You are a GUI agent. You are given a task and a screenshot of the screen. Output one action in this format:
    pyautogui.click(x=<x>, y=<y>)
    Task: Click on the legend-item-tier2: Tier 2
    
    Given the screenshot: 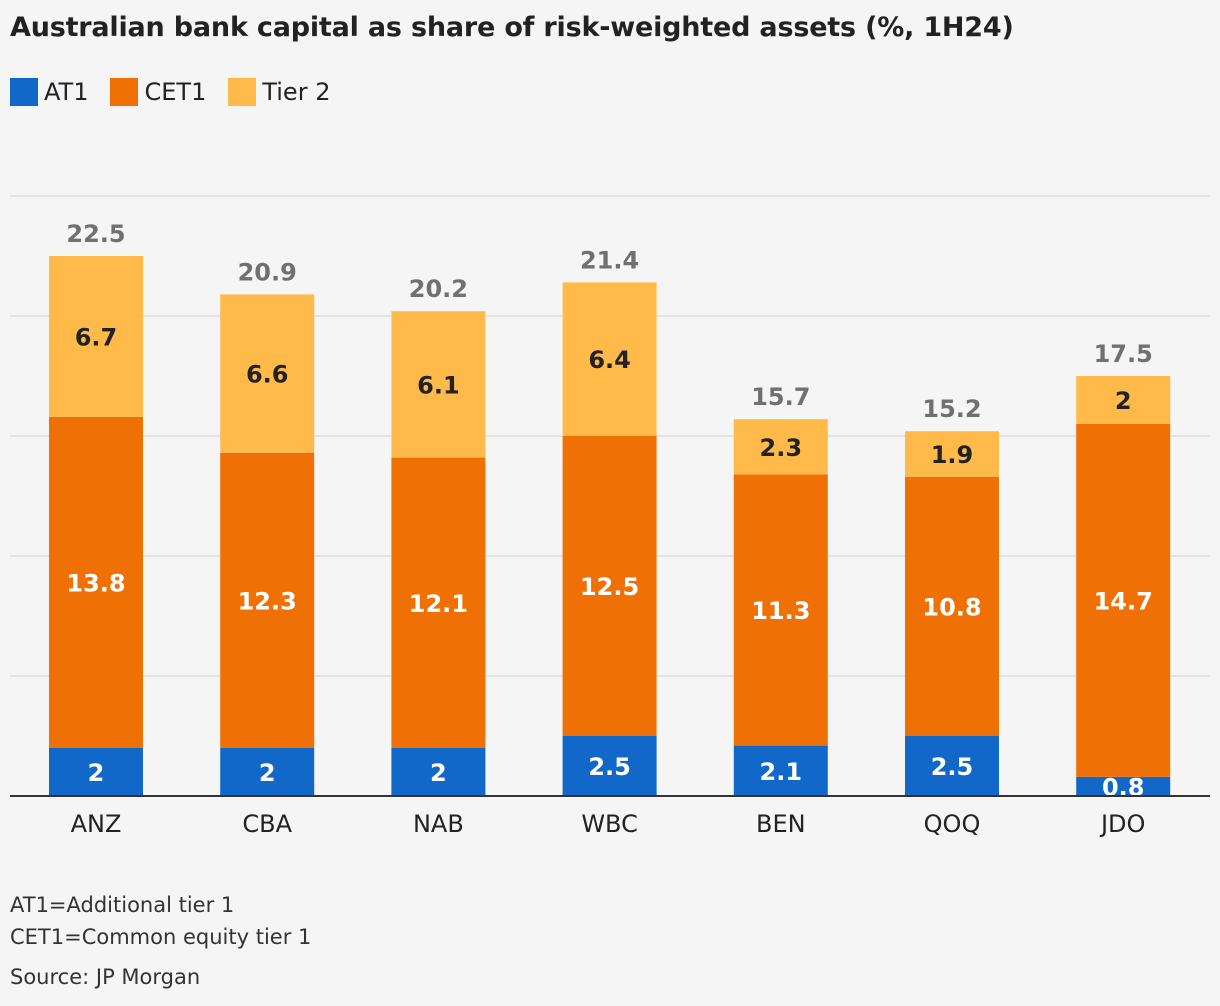 What is the action you would take?
    pyautogui.click(x=279, y=92)
    